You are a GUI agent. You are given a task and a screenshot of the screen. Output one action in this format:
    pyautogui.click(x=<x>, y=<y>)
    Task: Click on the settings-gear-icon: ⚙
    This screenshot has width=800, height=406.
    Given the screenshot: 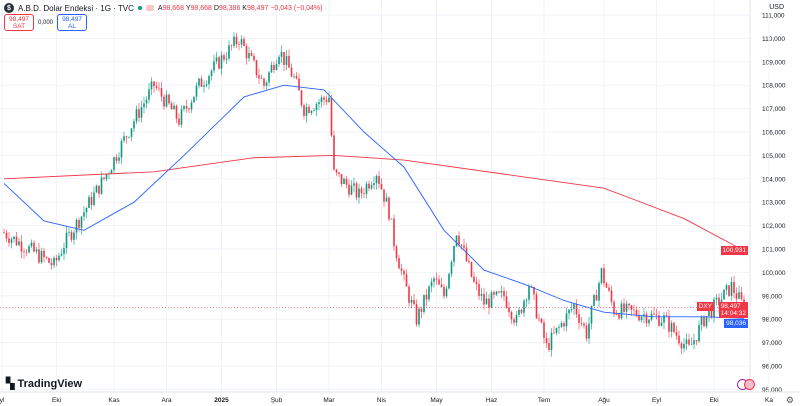 What is the action you would take?
    pyautogui.click(x=789, y=400)
    